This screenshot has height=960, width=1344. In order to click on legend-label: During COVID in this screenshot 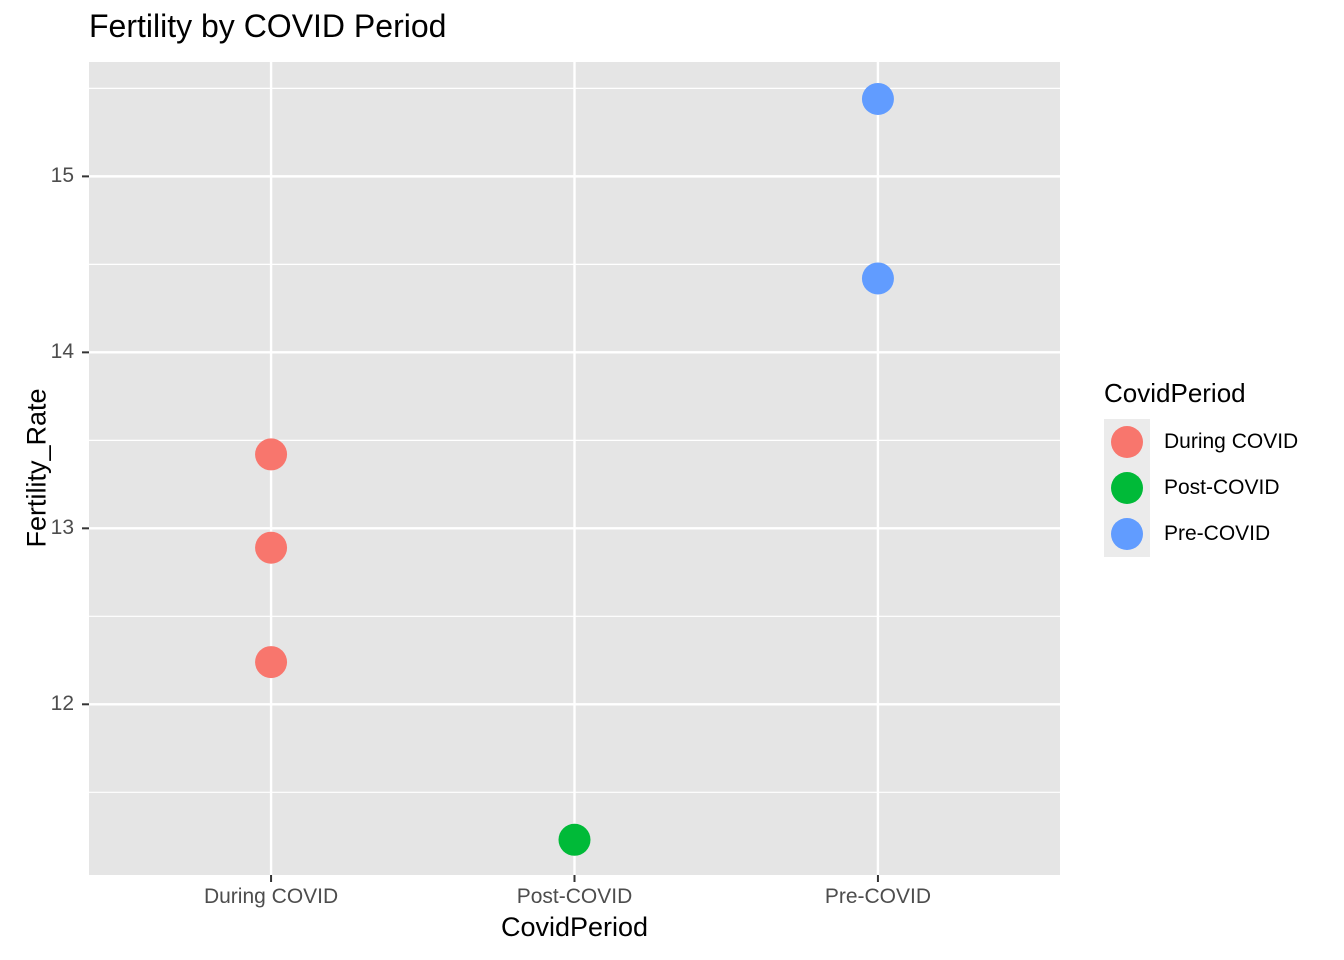, I will do `click(1231, 441)`.